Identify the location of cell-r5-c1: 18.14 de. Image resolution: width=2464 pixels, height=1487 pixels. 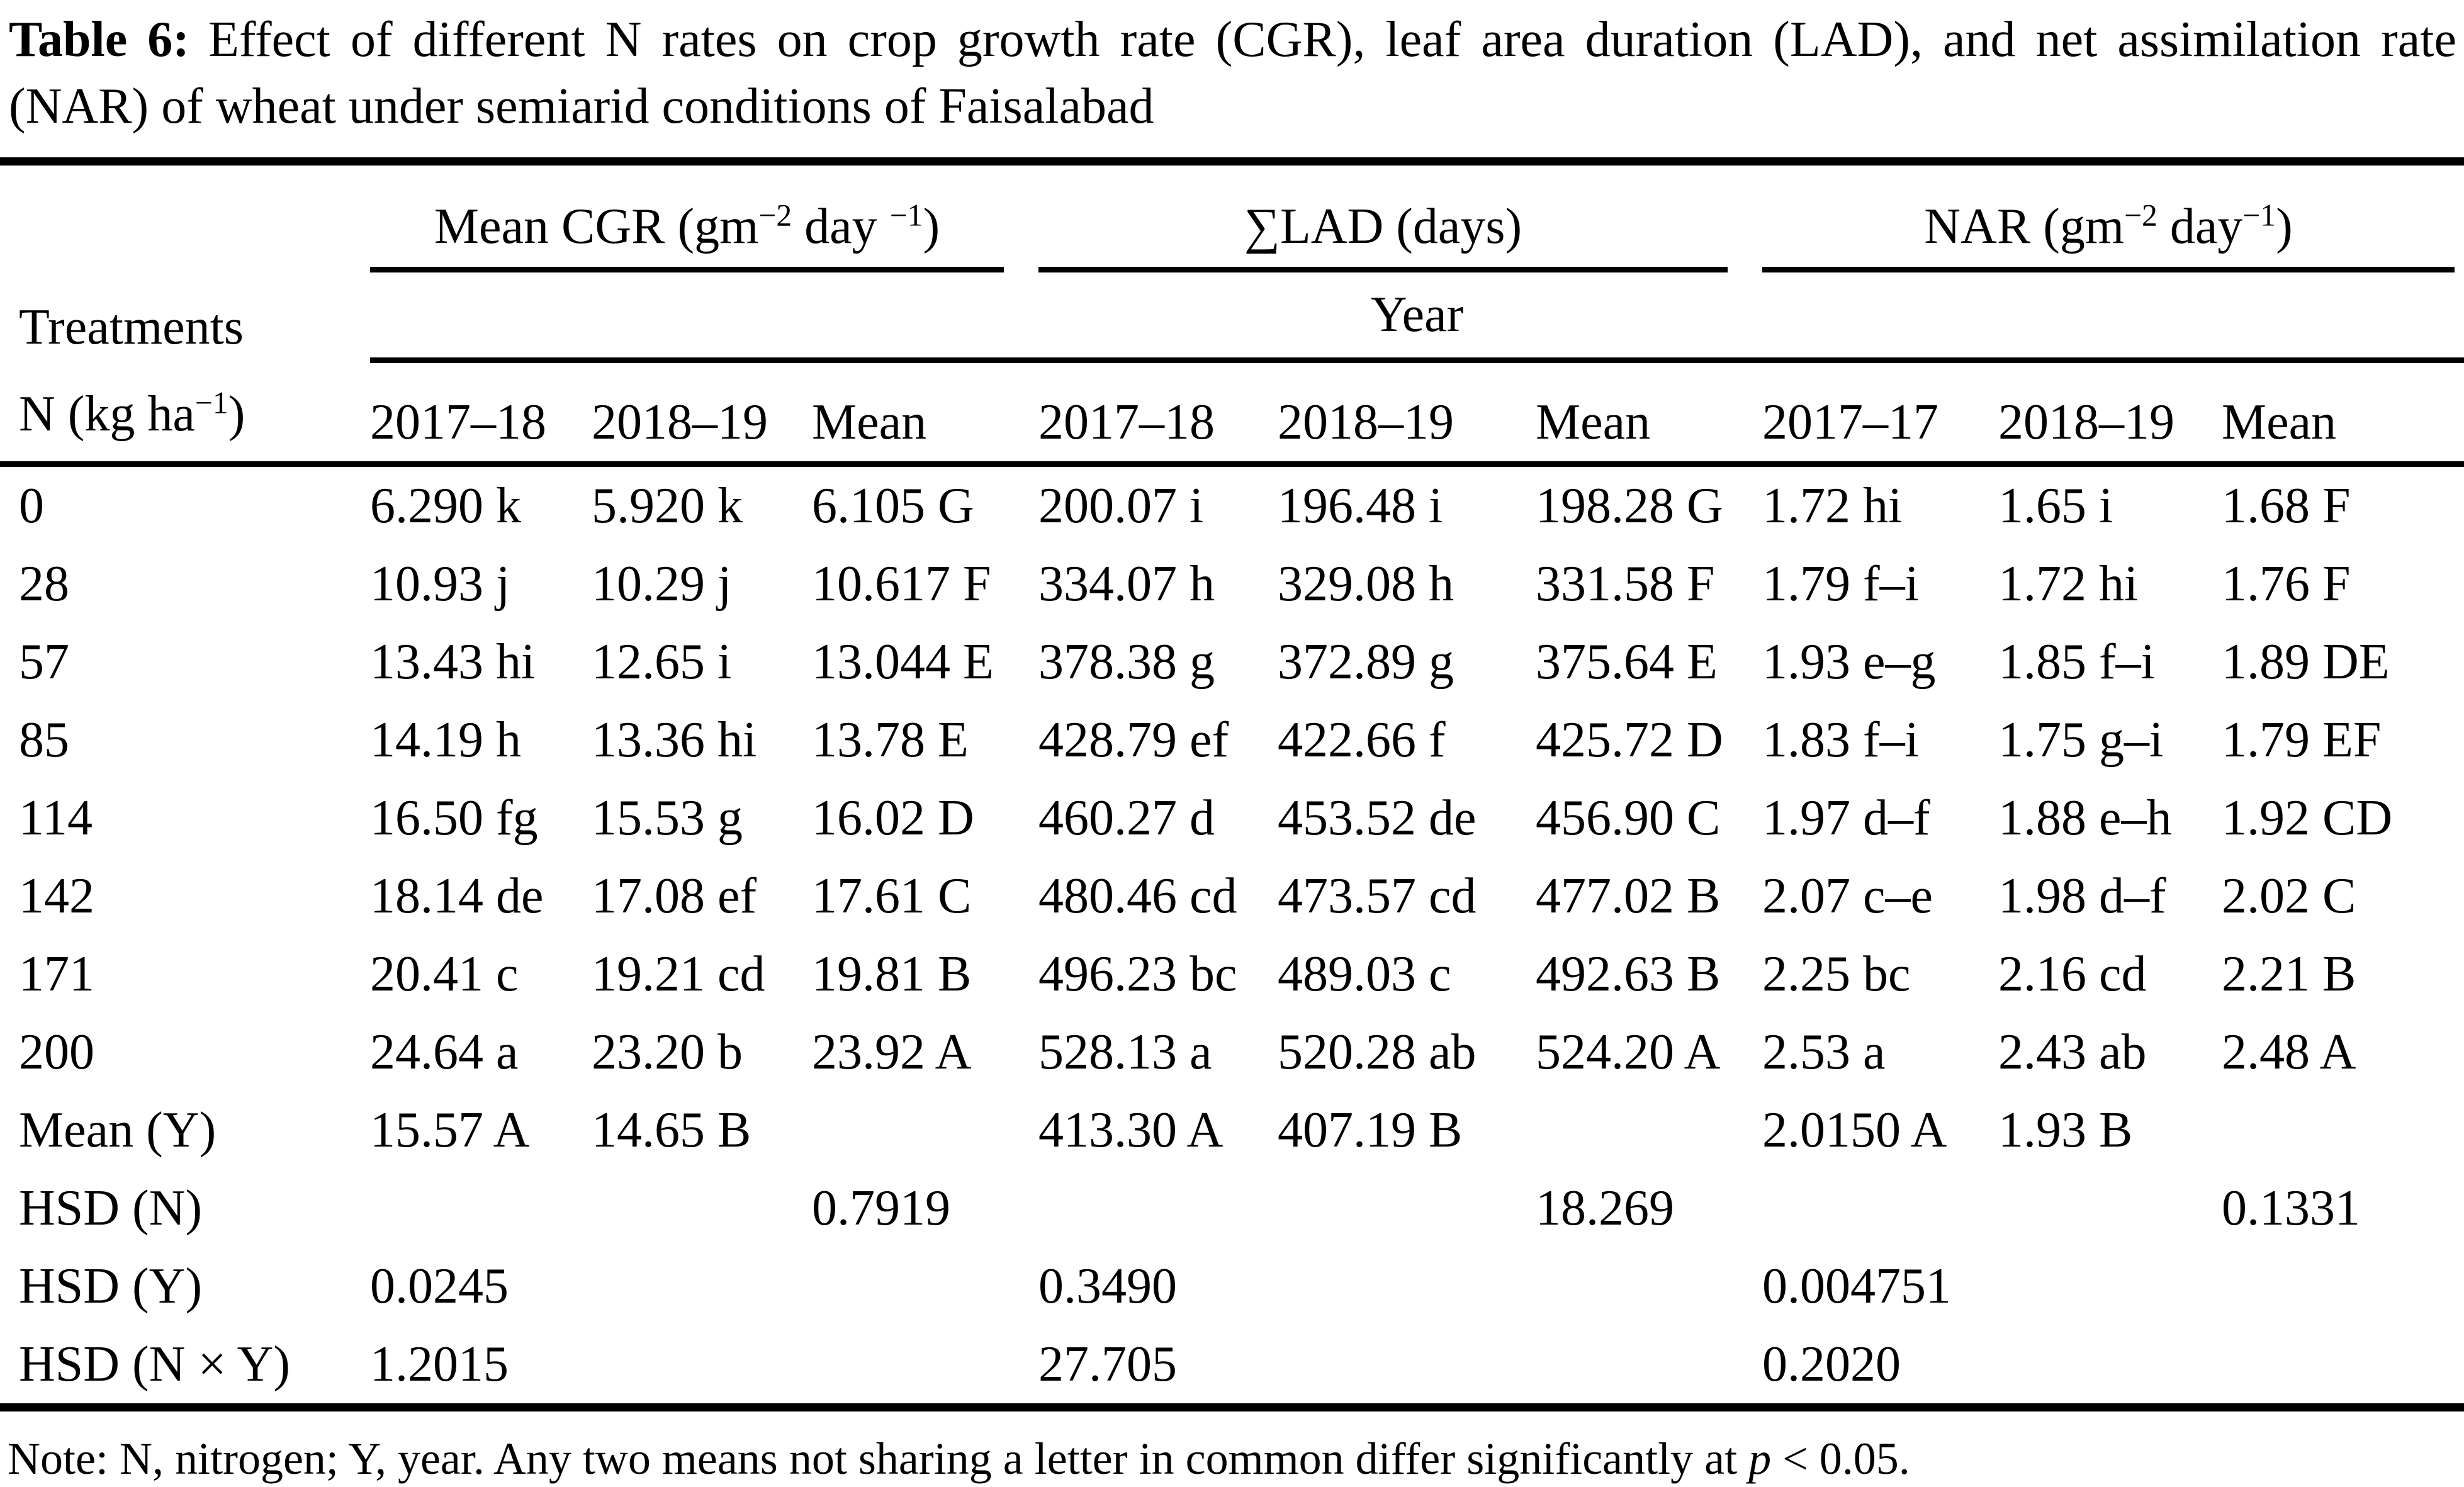
(457, 896).